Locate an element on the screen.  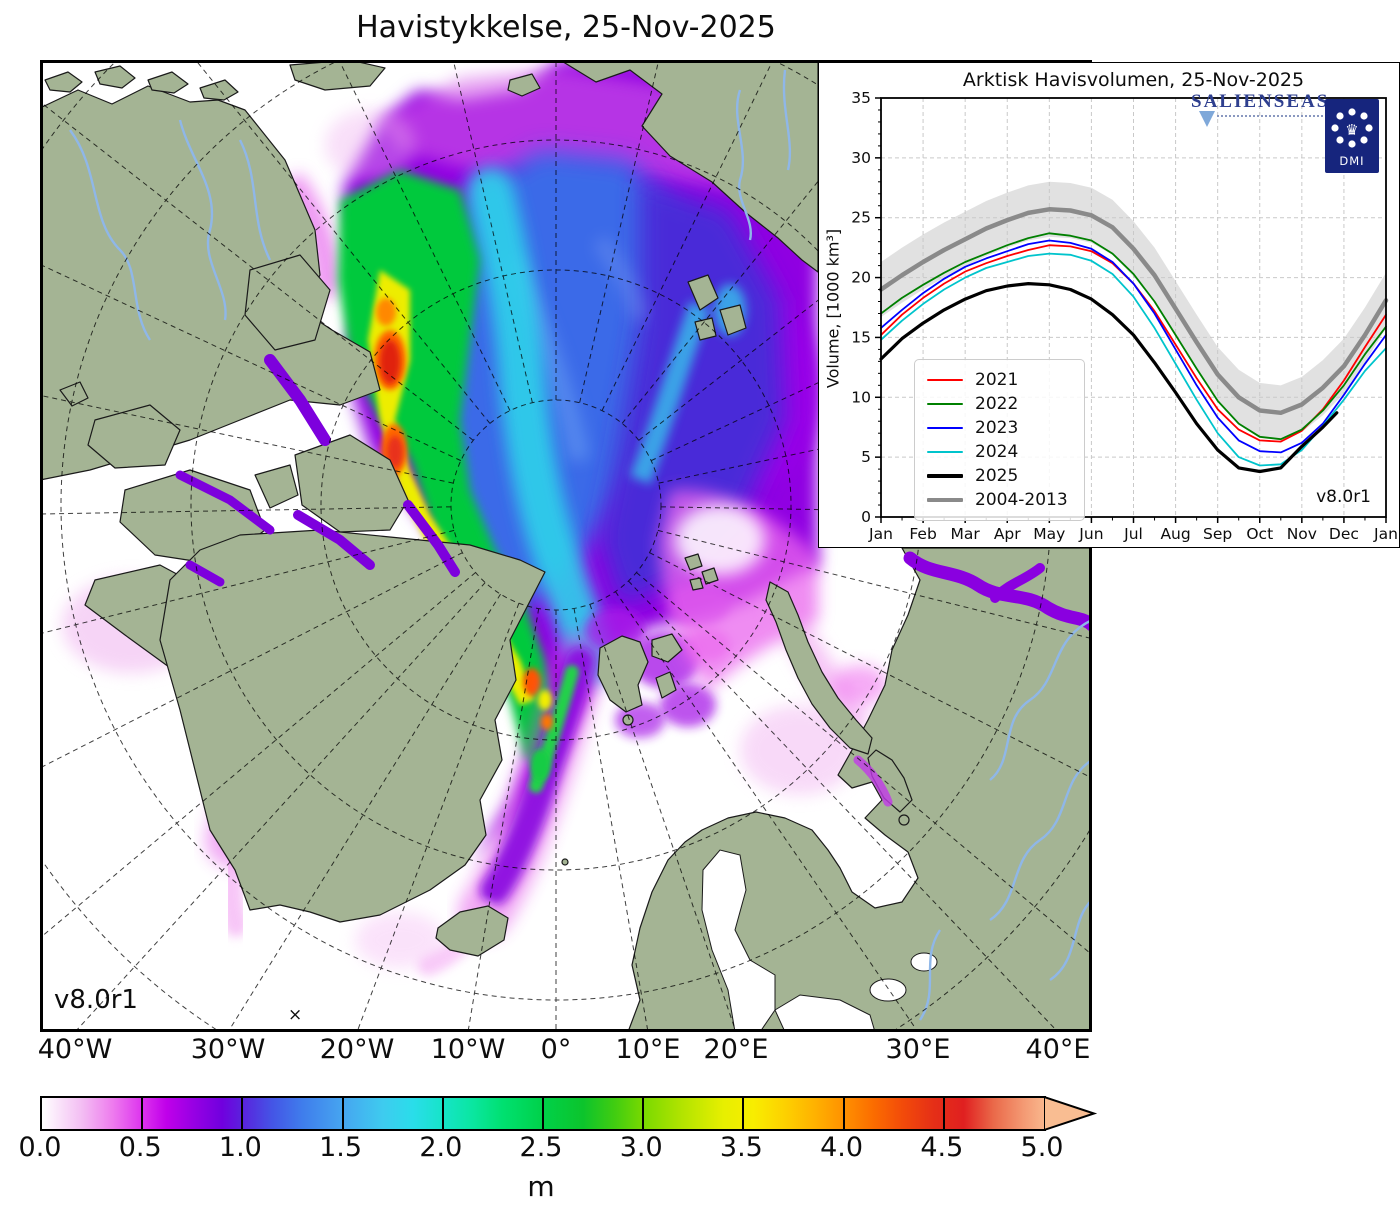
lon-label: 20°W is located at coordinates (357, 1049).